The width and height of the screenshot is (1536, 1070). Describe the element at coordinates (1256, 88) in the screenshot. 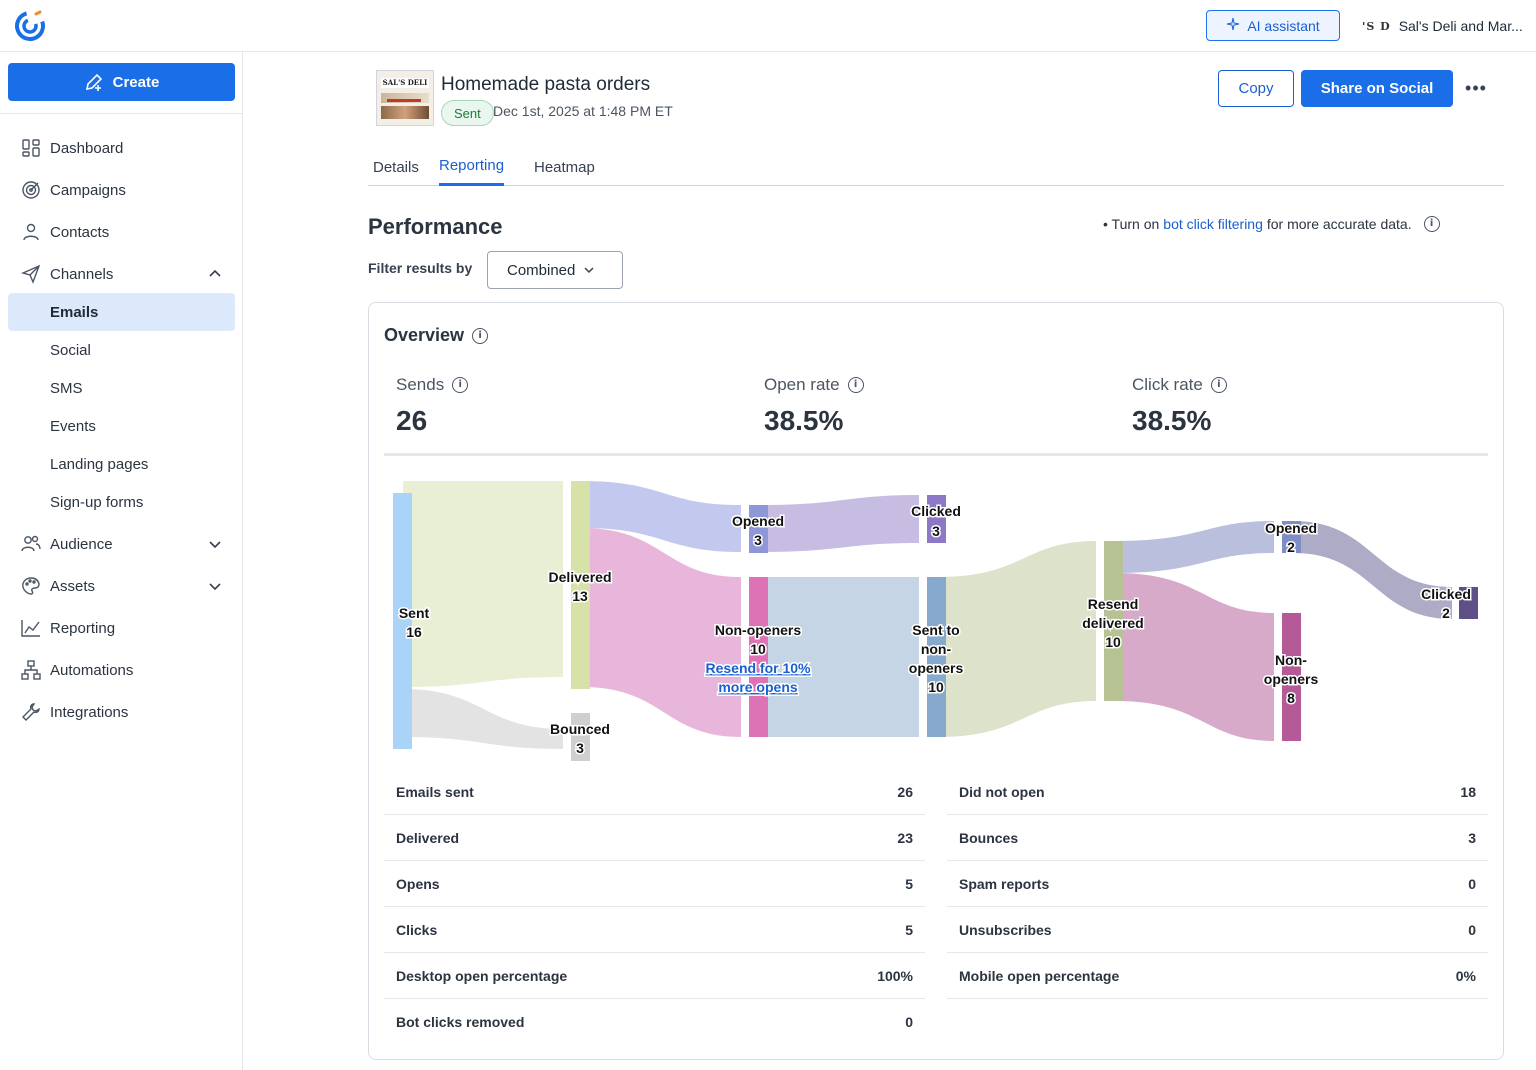

I see `copy-button: Copy` at that location.